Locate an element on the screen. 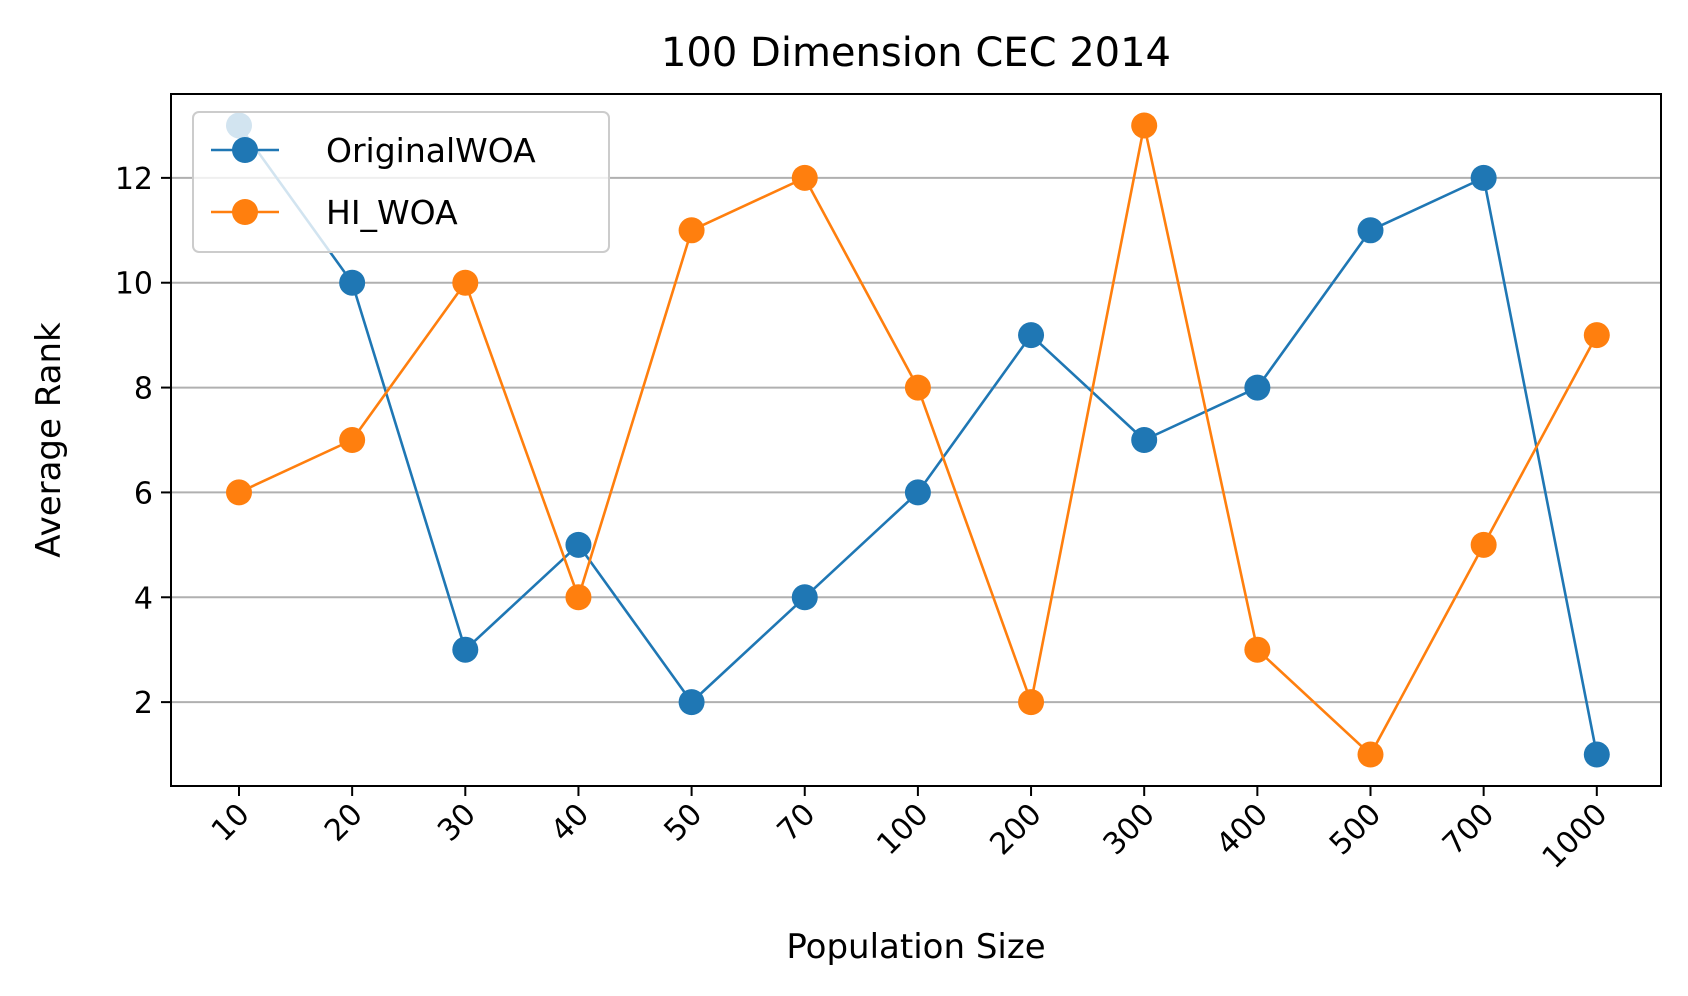 Image resolution: width=1688 pixels, height=996 pixels. legend-label: OriginalWOA is located at coordinates (431, 150).